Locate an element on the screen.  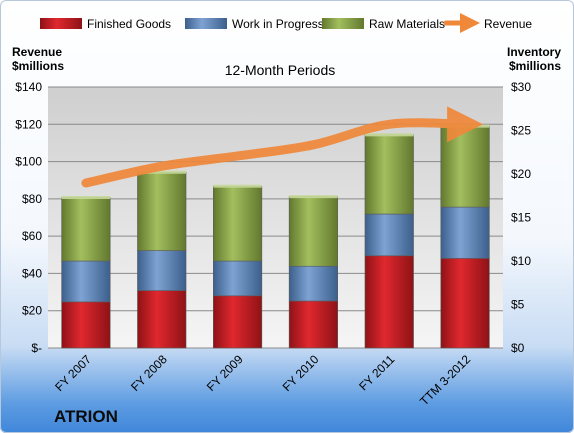
right-axis-tick-label: $15 is located at coordinates (521, 218).